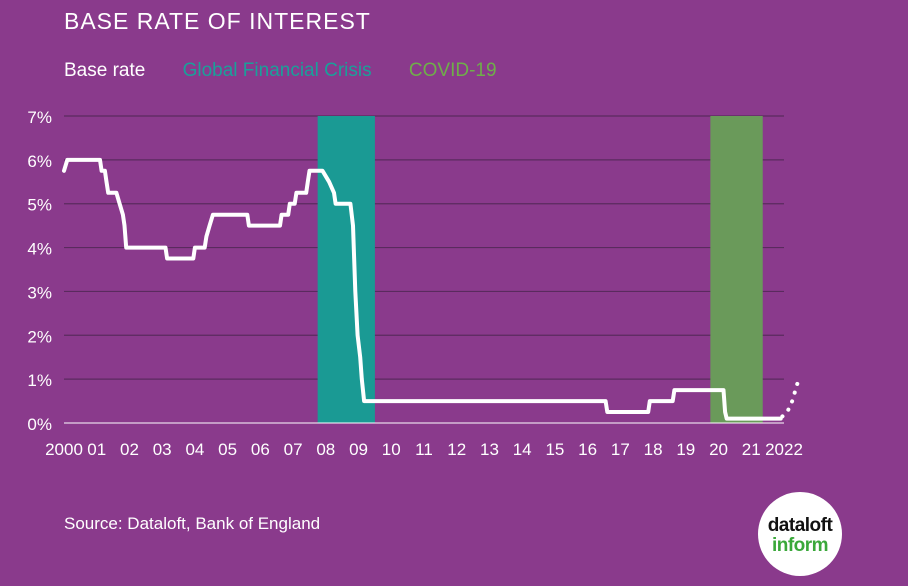 This screenshot has width=908, height=586. What do you see at coordinates (293, 449) in the screenshot?
I see `x-tick-label-7: 07` at bounding box center [293, 449].